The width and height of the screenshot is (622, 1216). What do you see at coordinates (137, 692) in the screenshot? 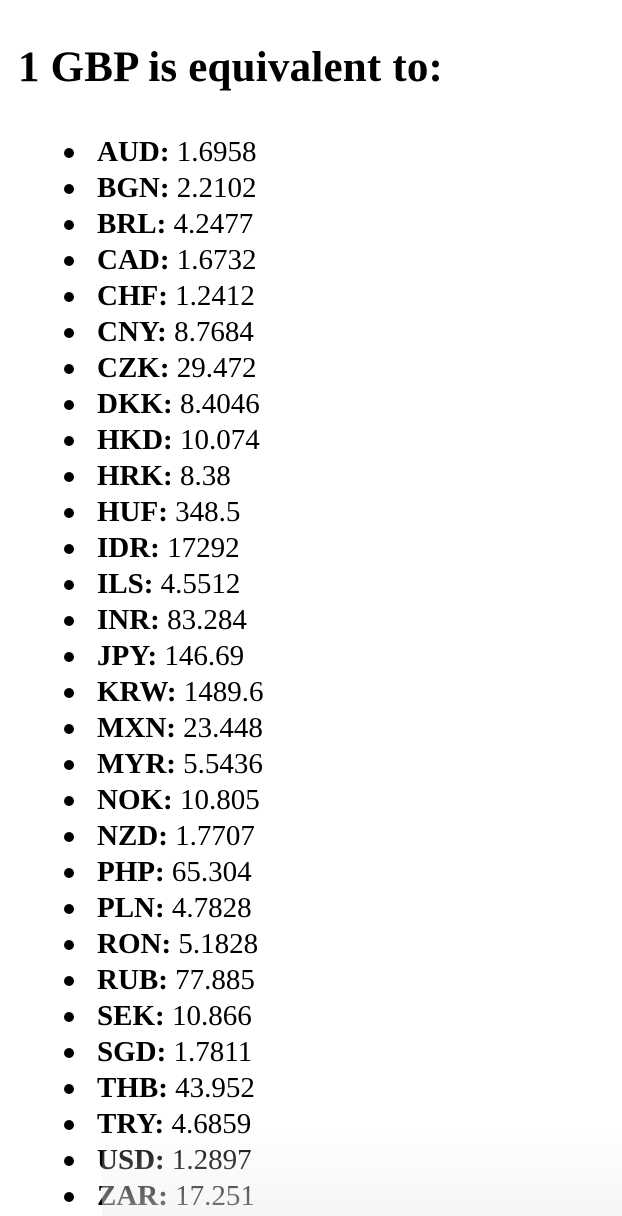
I see `currency-code: KRW:` at bounding box center [137, 692].